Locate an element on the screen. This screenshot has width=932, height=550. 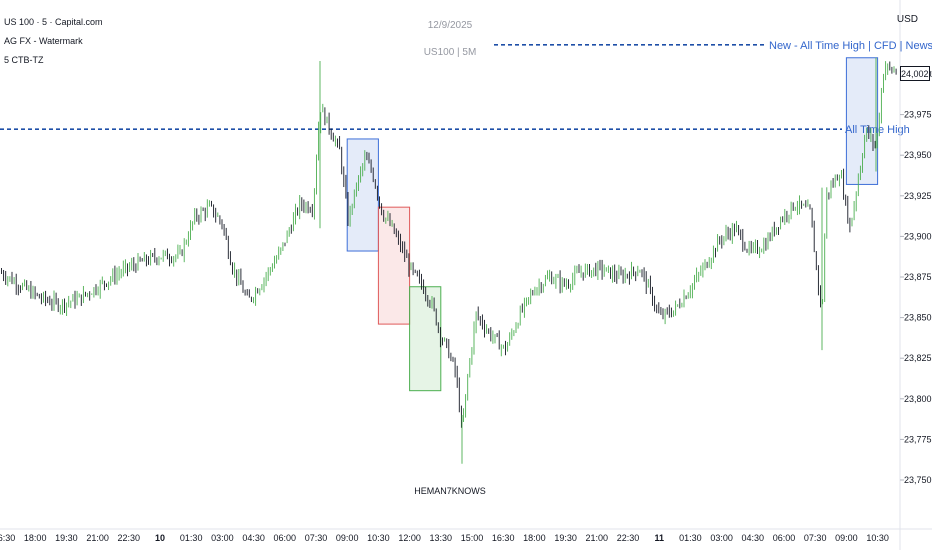
x-tick-label: 12:00 is located at coordinates (409, 538).